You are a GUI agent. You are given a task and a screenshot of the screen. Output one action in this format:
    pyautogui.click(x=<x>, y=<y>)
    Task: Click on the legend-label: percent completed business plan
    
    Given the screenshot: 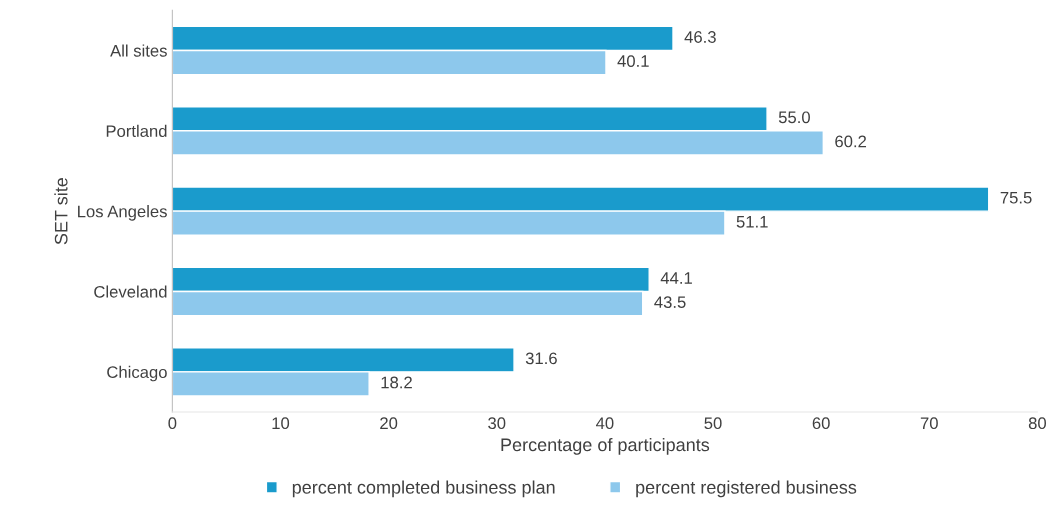 What is the action you would take?
    pyautogui.click(x=423, y=489)
    